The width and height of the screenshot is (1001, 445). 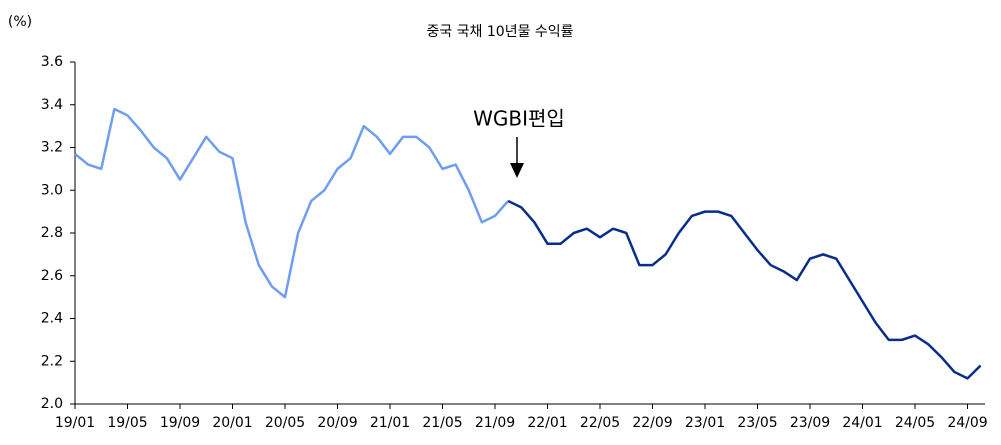 What do you see at coordinates (517, 170) in the screenshot?
I see `annotation-arrowhead` at bounding box center [517, 170].